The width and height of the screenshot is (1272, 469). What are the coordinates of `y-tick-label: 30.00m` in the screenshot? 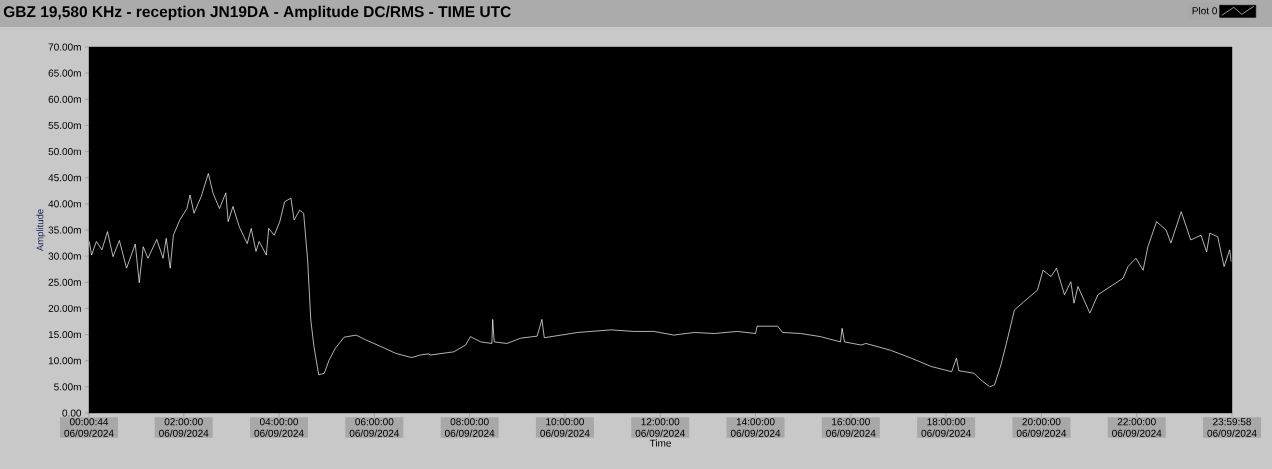 It's located at (64, 256).